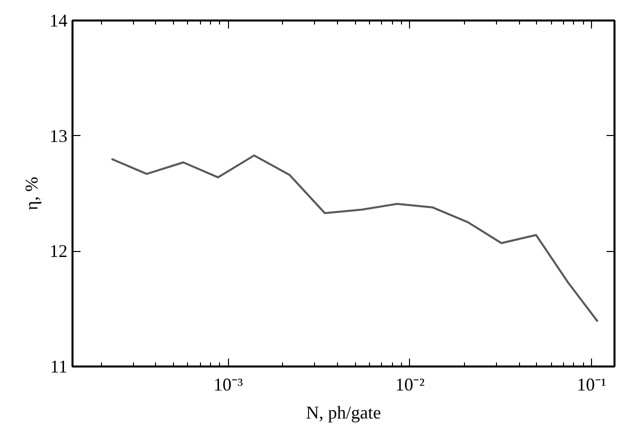 The height and width of the screenshot is (434, 618). I want to click on y-tick-label: 14, so click(59, 20).